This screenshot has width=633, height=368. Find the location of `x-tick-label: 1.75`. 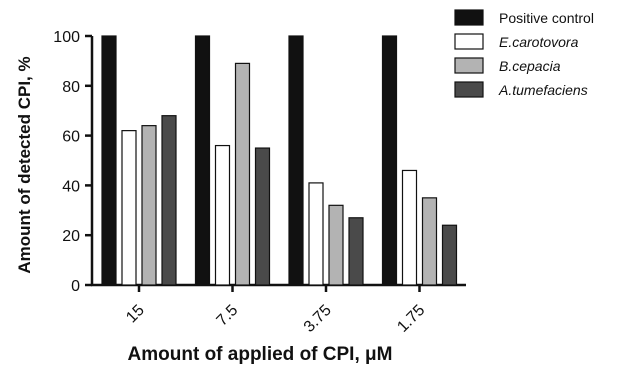

x-tick-label: 1.75 is located at coordinates (411, 319).